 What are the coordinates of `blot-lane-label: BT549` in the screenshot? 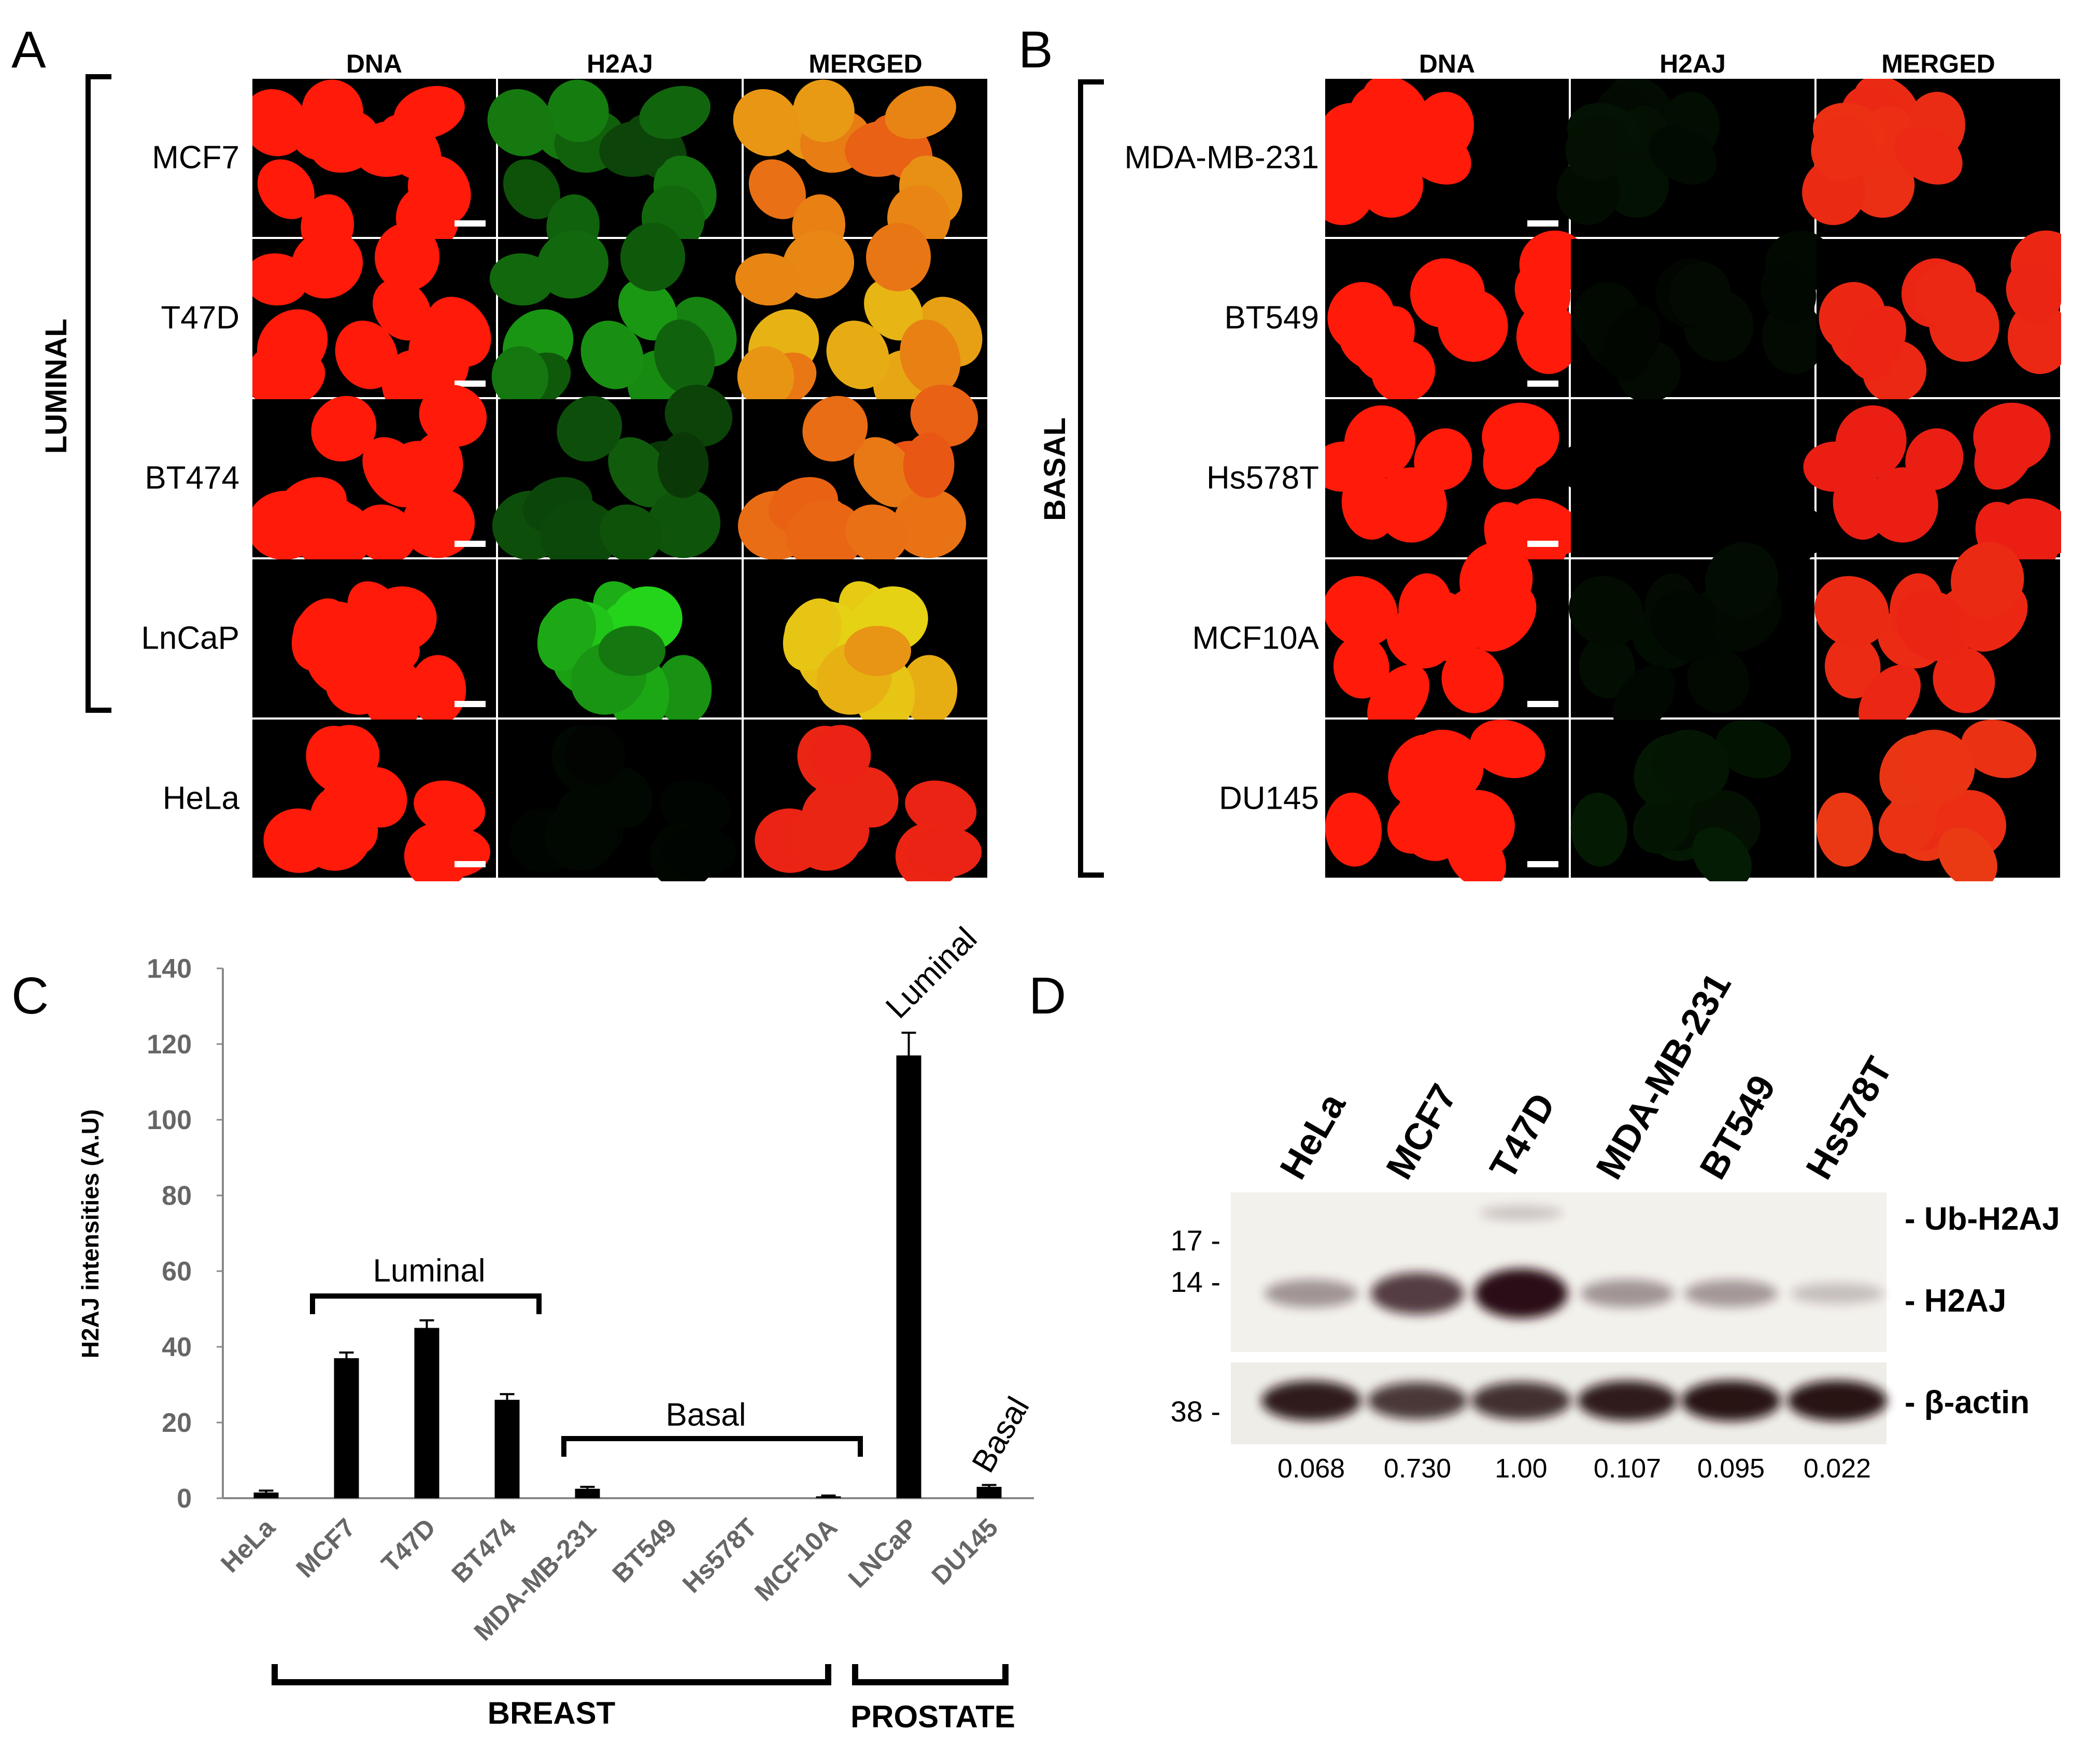 It's located at (1738, 1127).